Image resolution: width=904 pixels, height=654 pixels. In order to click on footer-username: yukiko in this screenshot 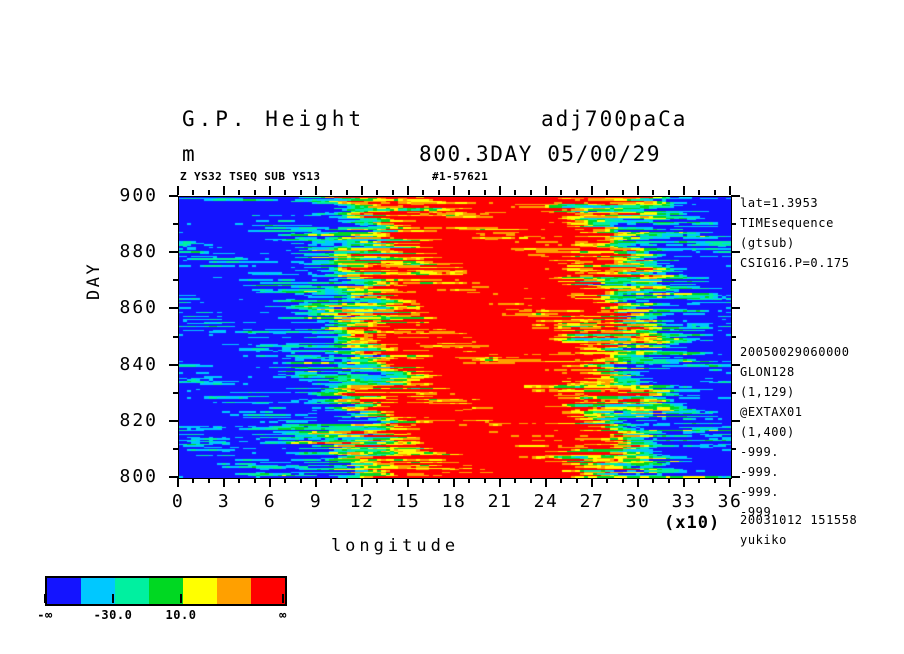, I will do `click(763, 540)`.